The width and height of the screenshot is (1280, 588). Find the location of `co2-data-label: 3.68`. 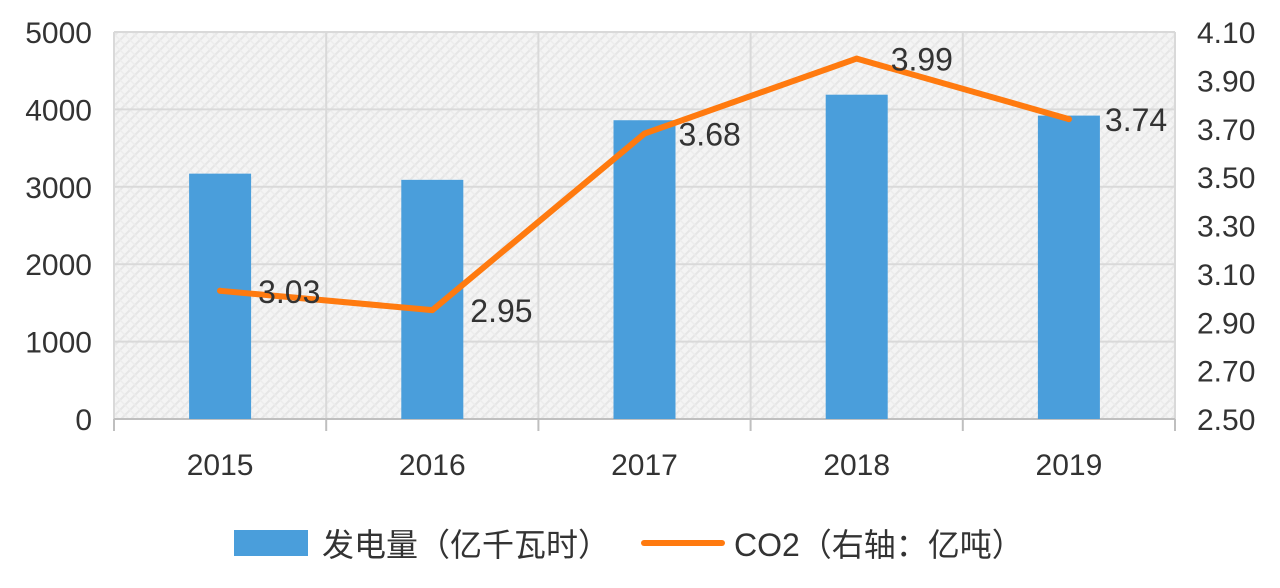

co2-data-label: 3.68 is located at coordinates (710, 135).